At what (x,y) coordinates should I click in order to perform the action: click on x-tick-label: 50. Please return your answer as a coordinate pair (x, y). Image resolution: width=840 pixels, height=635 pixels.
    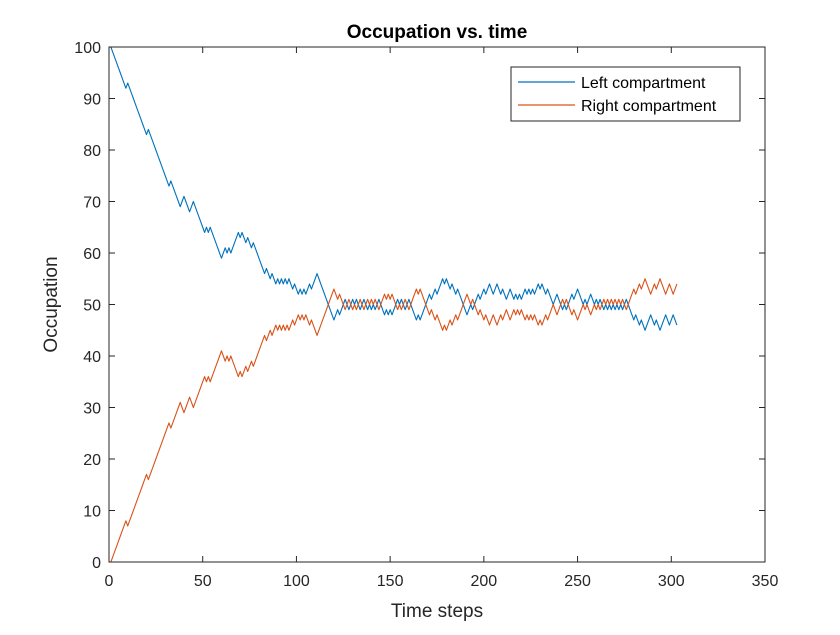
    Looking at the image, I should click on (203, 581).